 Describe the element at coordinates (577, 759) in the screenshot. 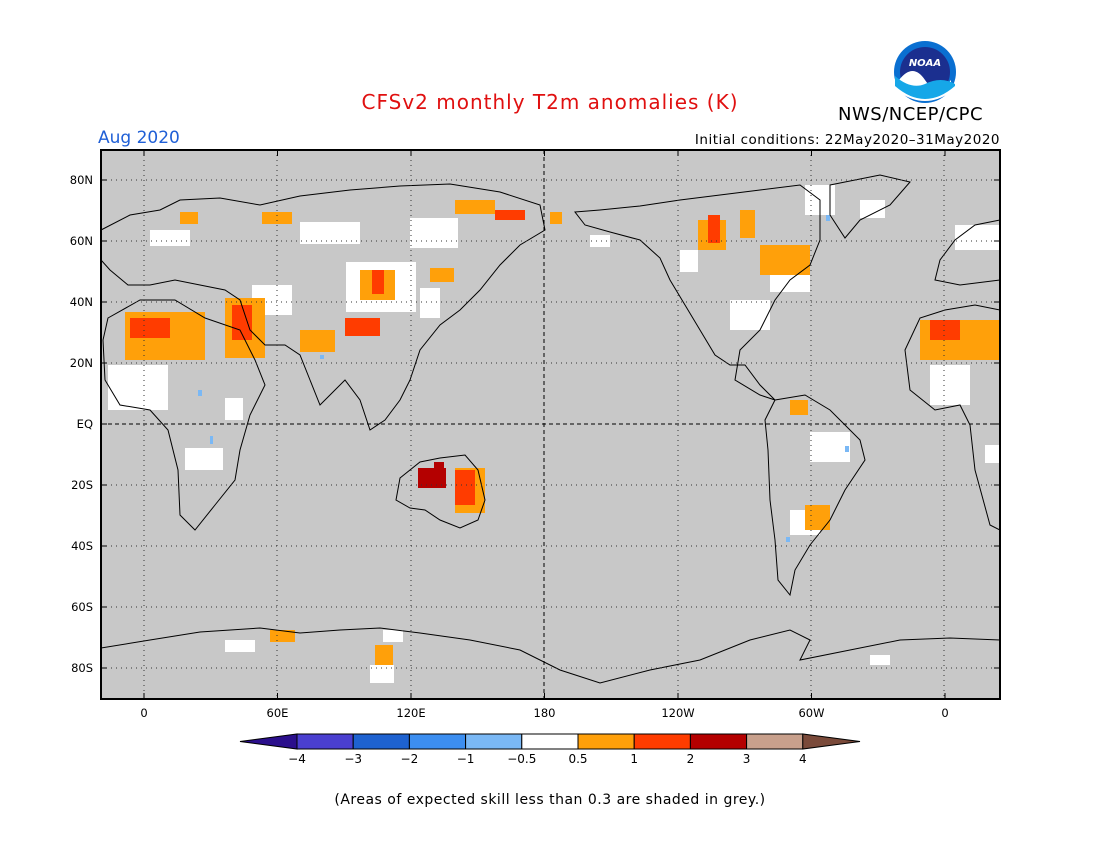

I see `colorbar-label: 0.5` at that location.